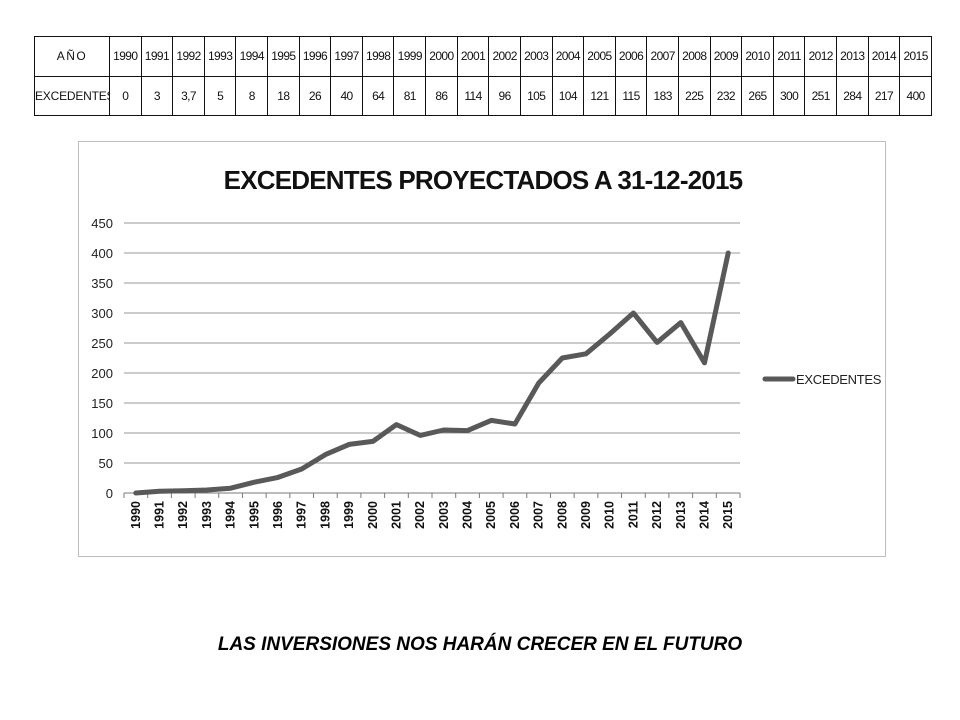 The image size is (960, 720). Describe the element at coordinates (536, 95) in the screenshot. I see `table-cell-value: 105` at that location.